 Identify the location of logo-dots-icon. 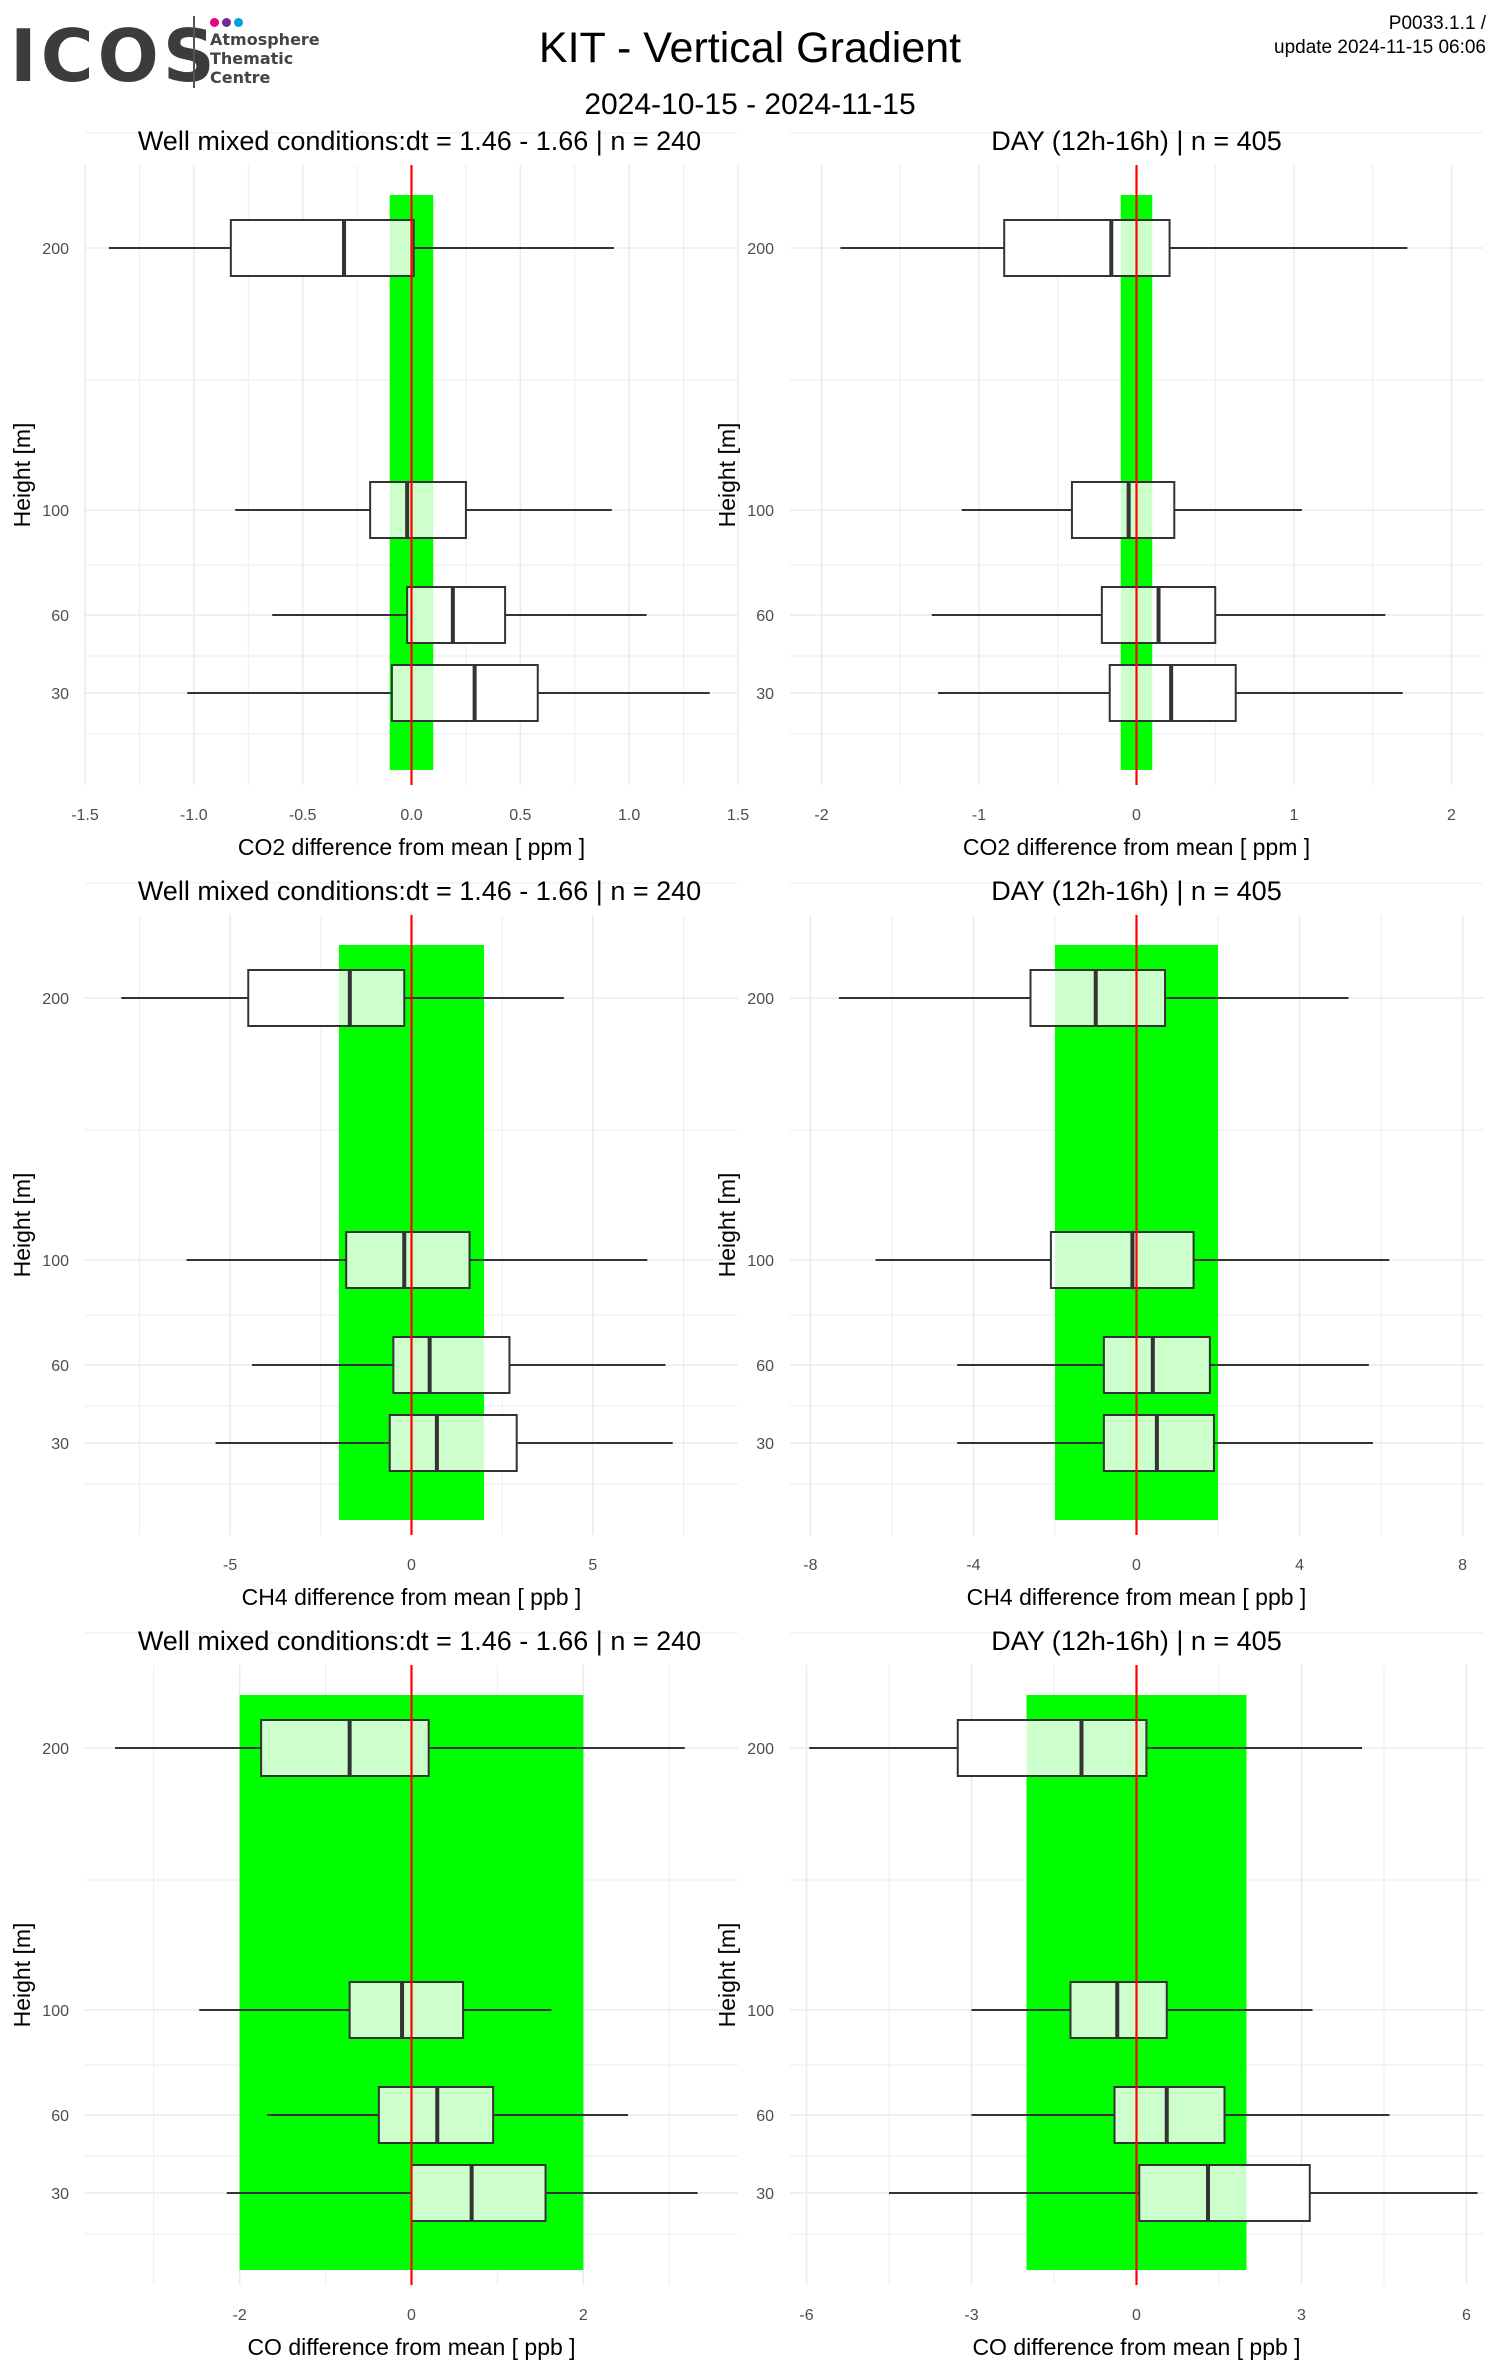
(228, 23).